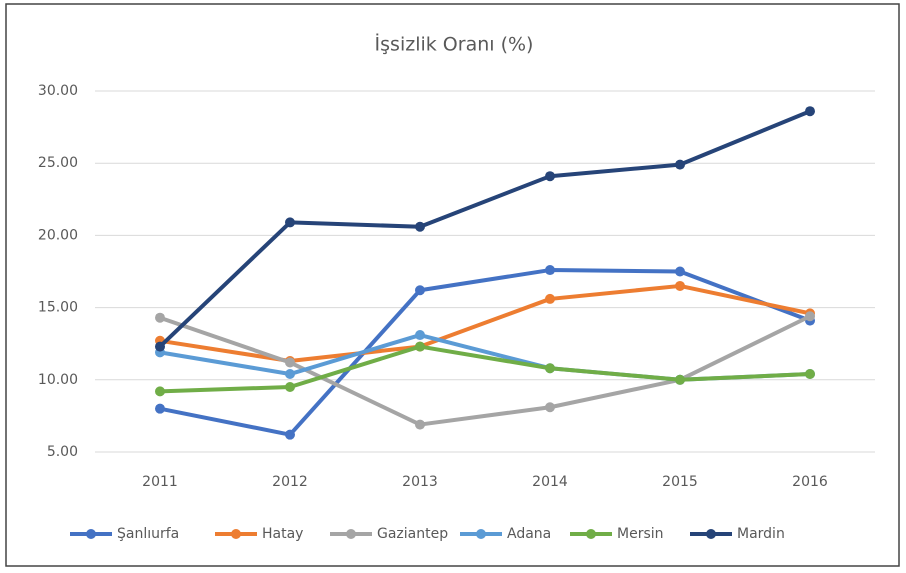  Describe the element at coordinates (550, 482) in the screenshot. I see `x-tick-label: 2014` at that location.